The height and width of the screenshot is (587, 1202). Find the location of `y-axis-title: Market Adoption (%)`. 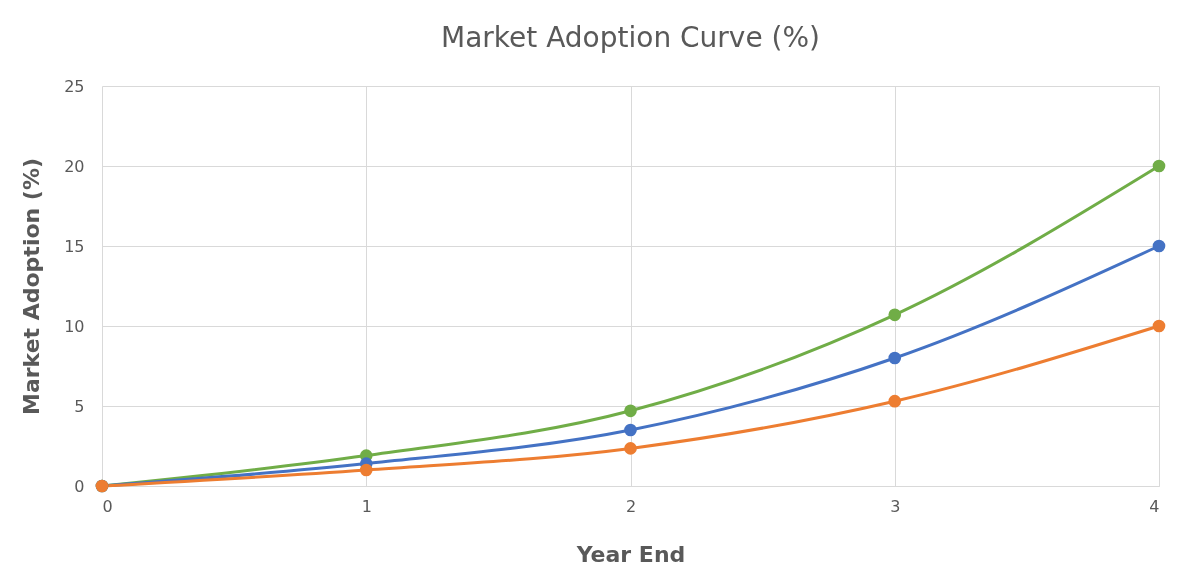

y-axis-title: Market Adoption (%) is located at coordinates (32, 286).